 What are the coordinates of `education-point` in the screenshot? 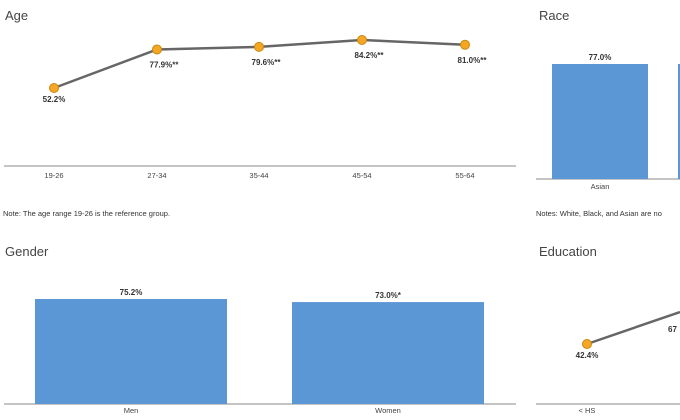 It's located at (587, 344).